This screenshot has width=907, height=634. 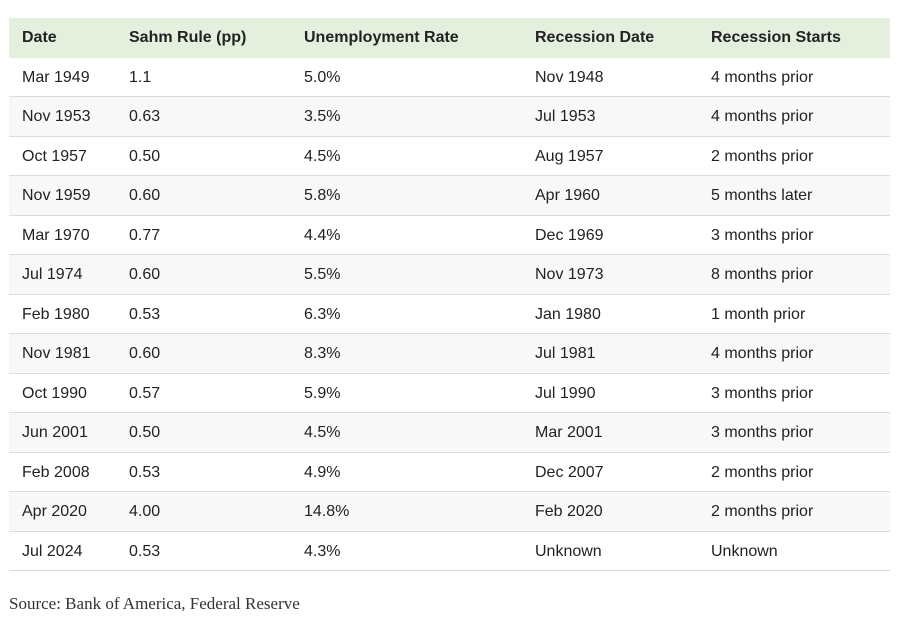 I want to click on table-cell: 5.9%, so click(x=322, y=393).